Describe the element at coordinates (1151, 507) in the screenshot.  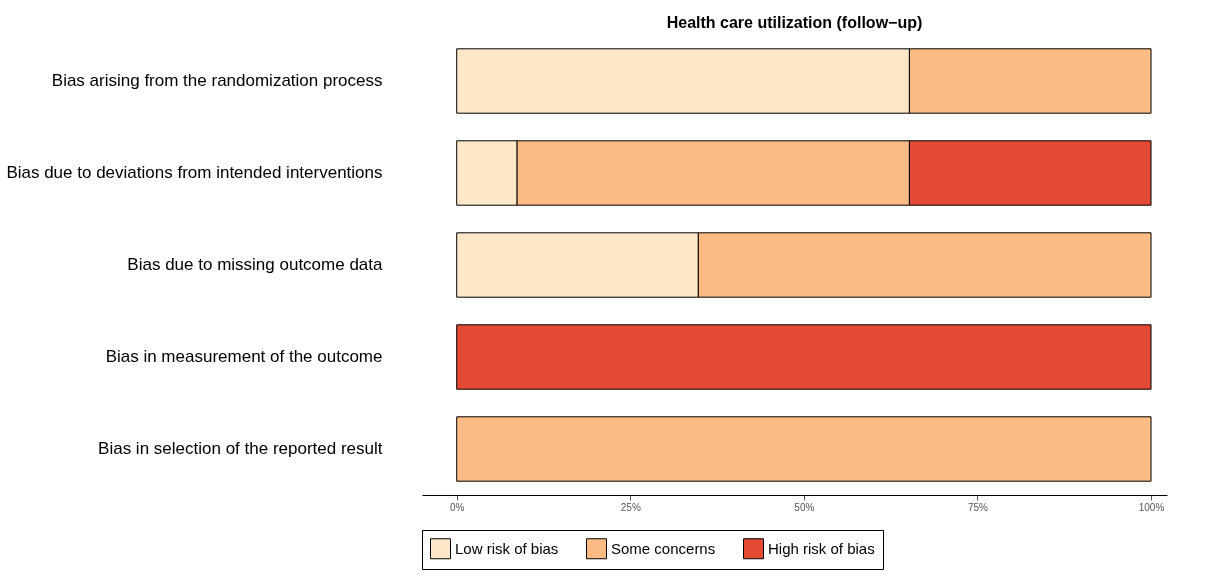
I see `x-tick-label: 100%` at that location.